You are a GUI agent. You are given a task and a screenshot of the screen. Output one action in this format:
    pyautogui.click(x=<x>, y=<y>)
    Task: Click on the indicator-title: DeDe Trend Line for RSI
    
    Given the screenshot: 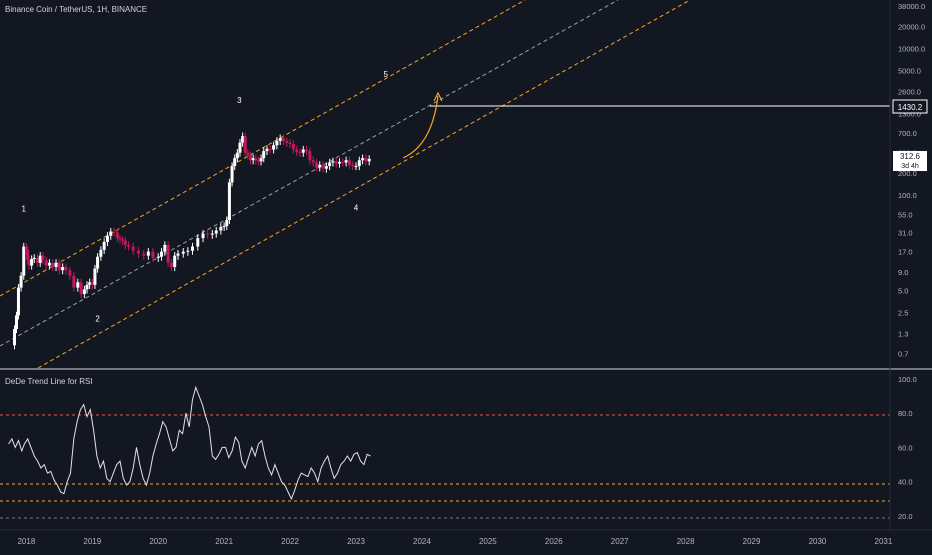 What is the action you would take?
    pyautogui.click(x=49, y=381)
    